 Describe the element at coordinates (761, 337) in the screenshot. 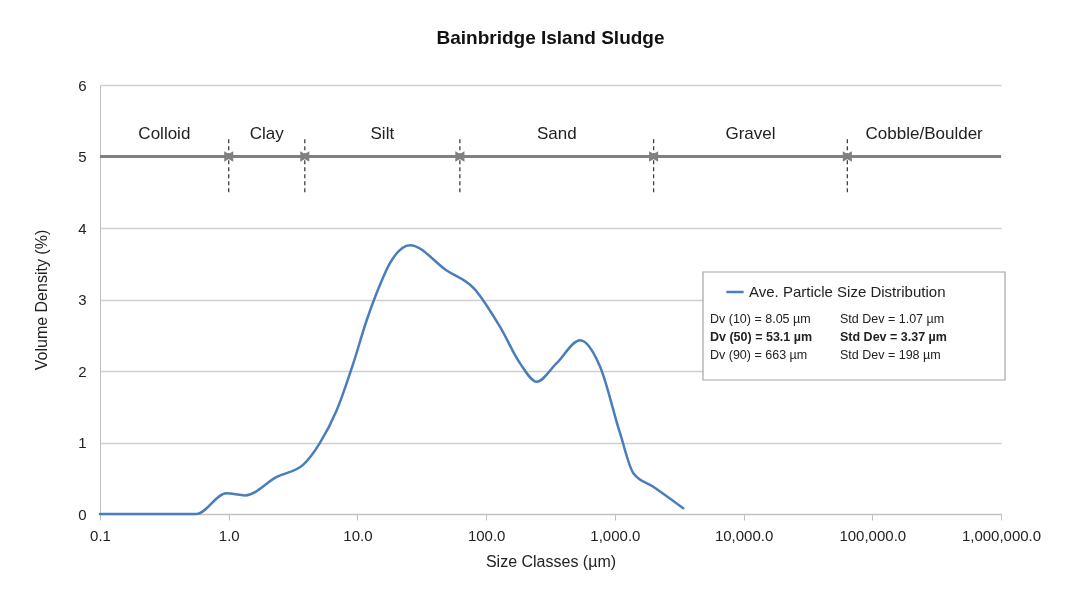

I see `annotation: Dv (50) = 53.1 µm` at that location.